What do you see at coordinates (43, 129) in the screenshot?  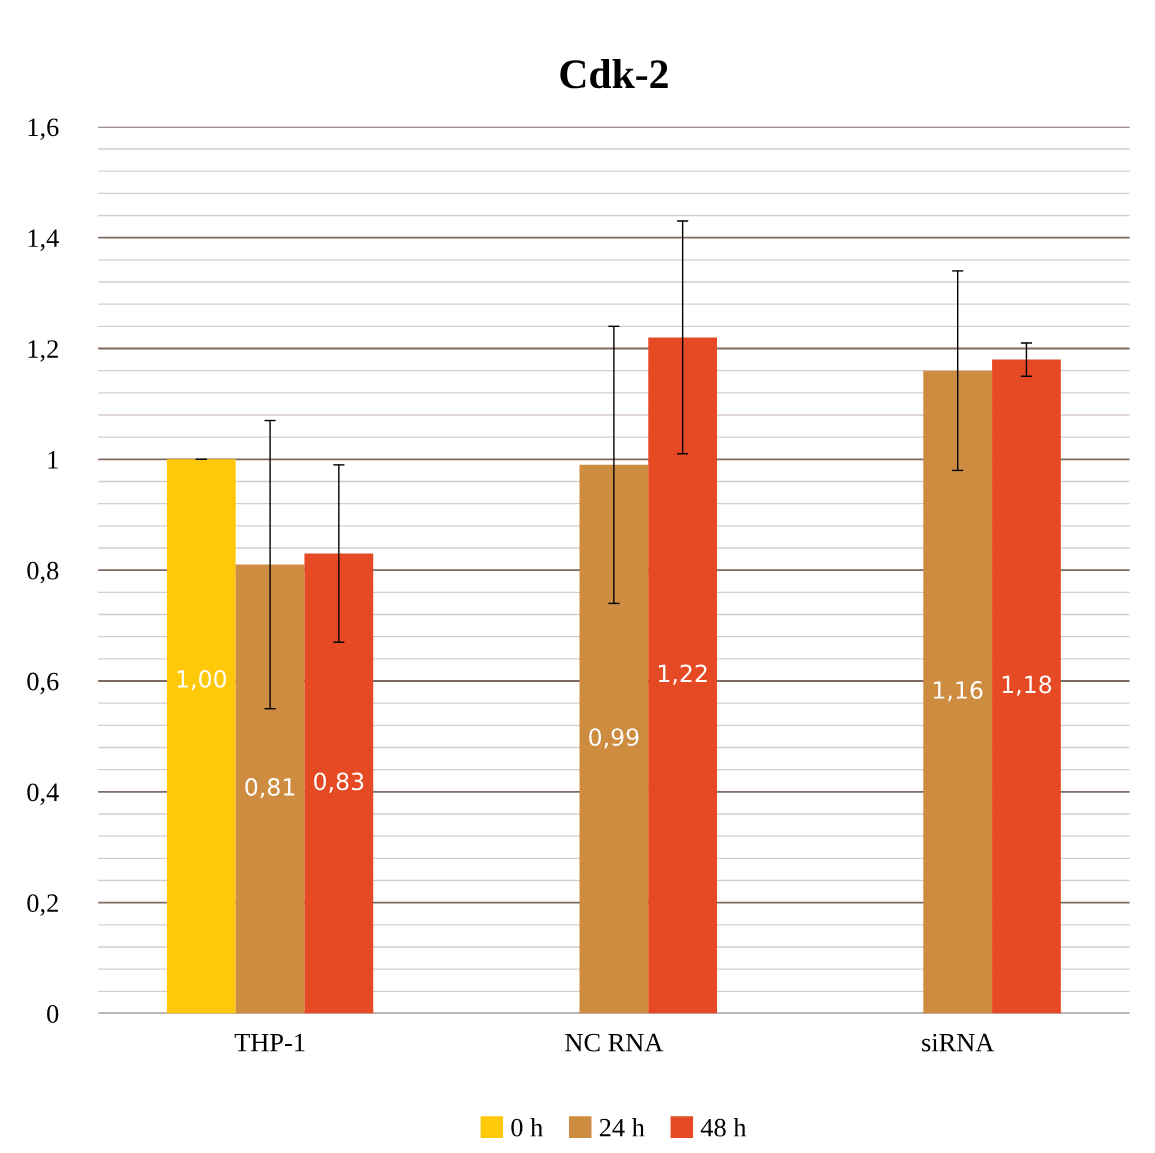 I see `y-tick-label: 1,6` at bounding box center [43, 129].